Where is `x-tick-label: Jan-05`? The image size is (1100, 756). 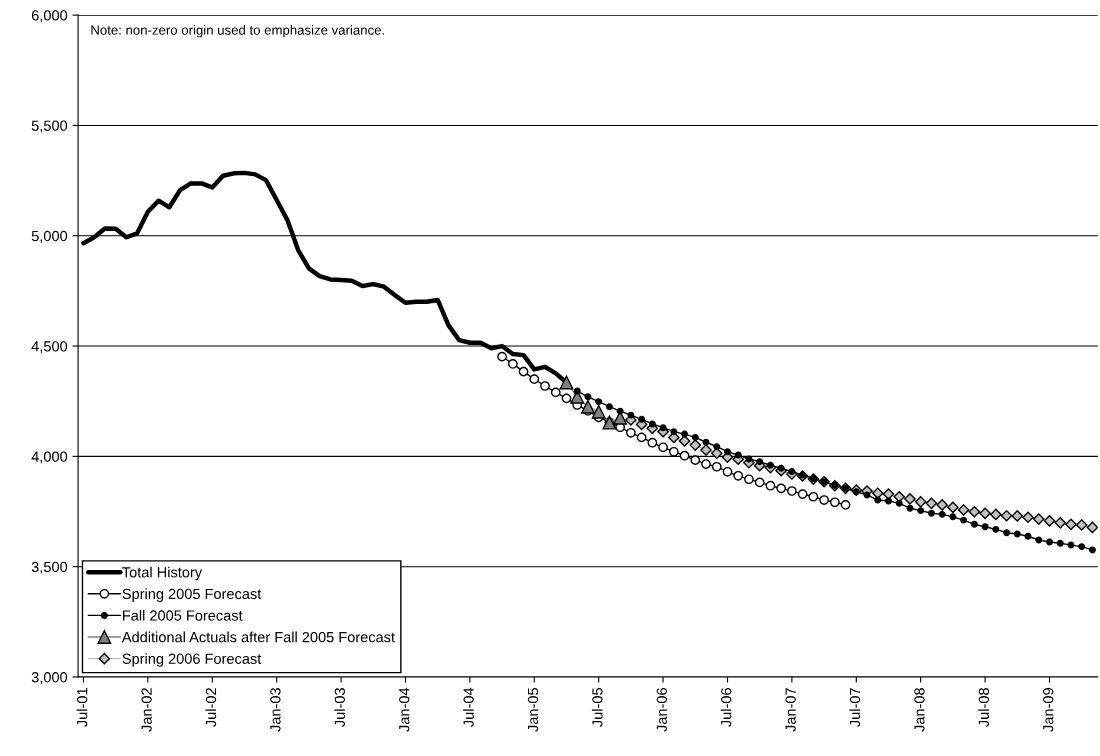 x-tick-label: Jan-05 is located at coordinates (533, 710).